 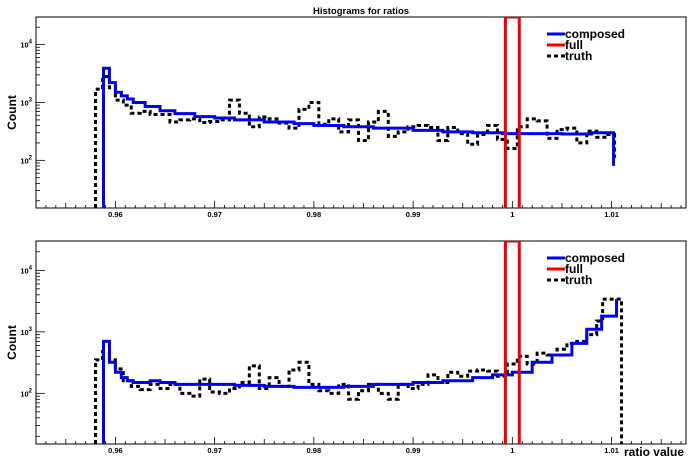 What do you see at coordinates (361, 11) in the screenshot?
I see `chart-title: Histograms for ratios` at bounding box center [361, 11].